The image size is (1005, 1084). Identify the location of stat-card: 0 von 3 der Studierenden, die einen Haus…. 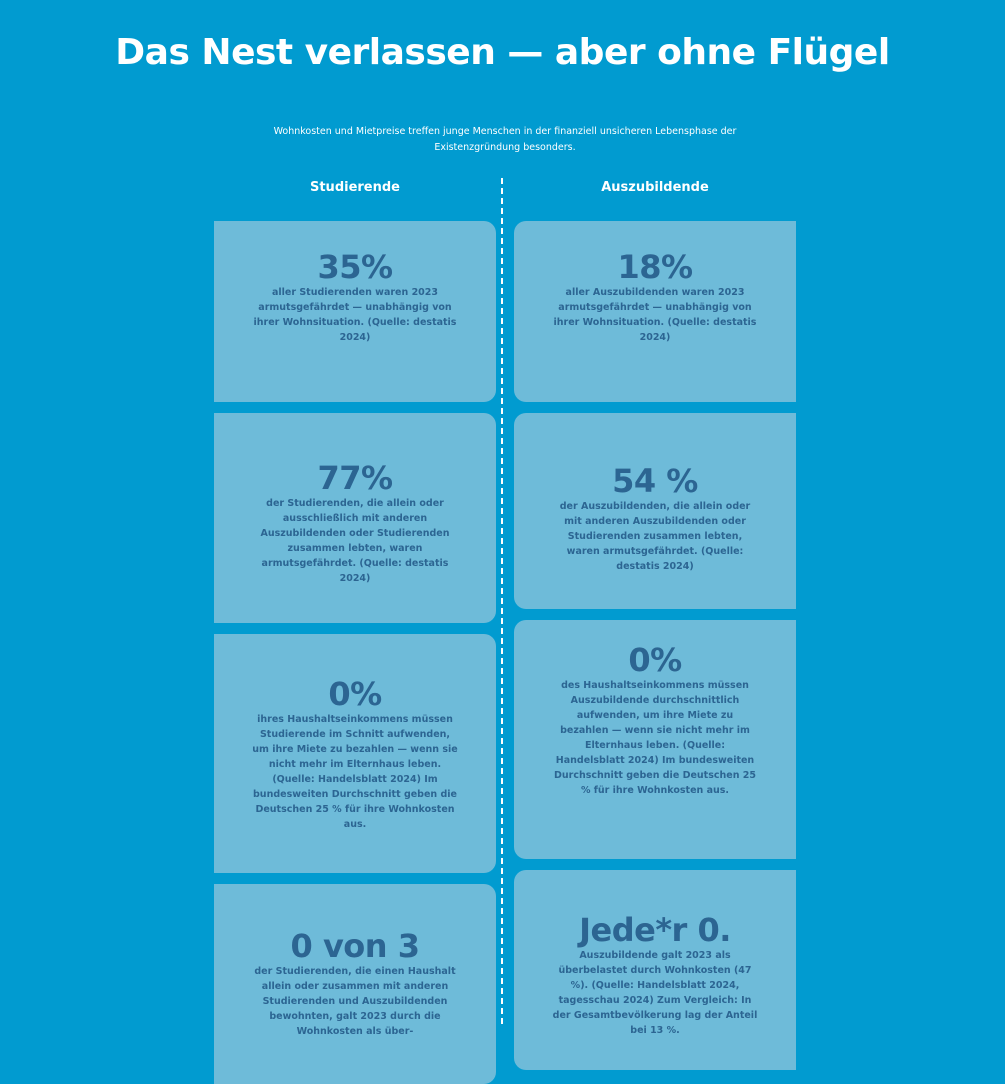
(355, 984).